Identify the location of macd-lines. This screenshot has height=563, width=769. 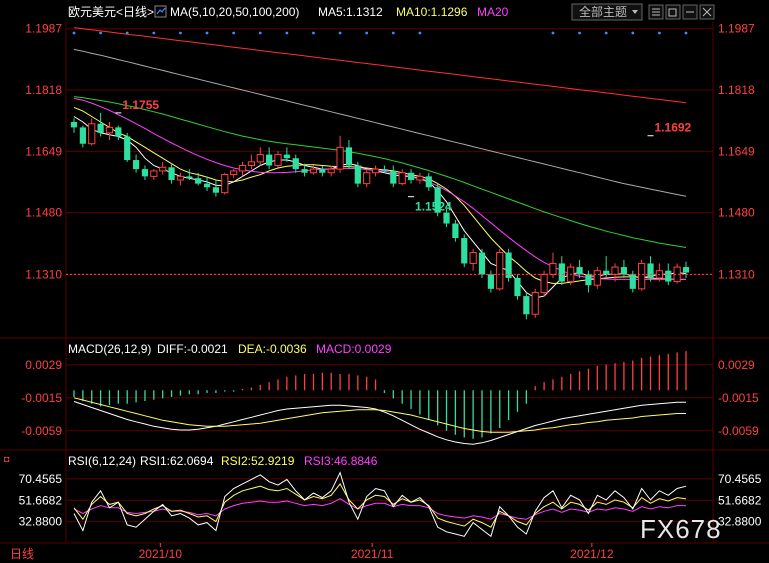
(379, 421).